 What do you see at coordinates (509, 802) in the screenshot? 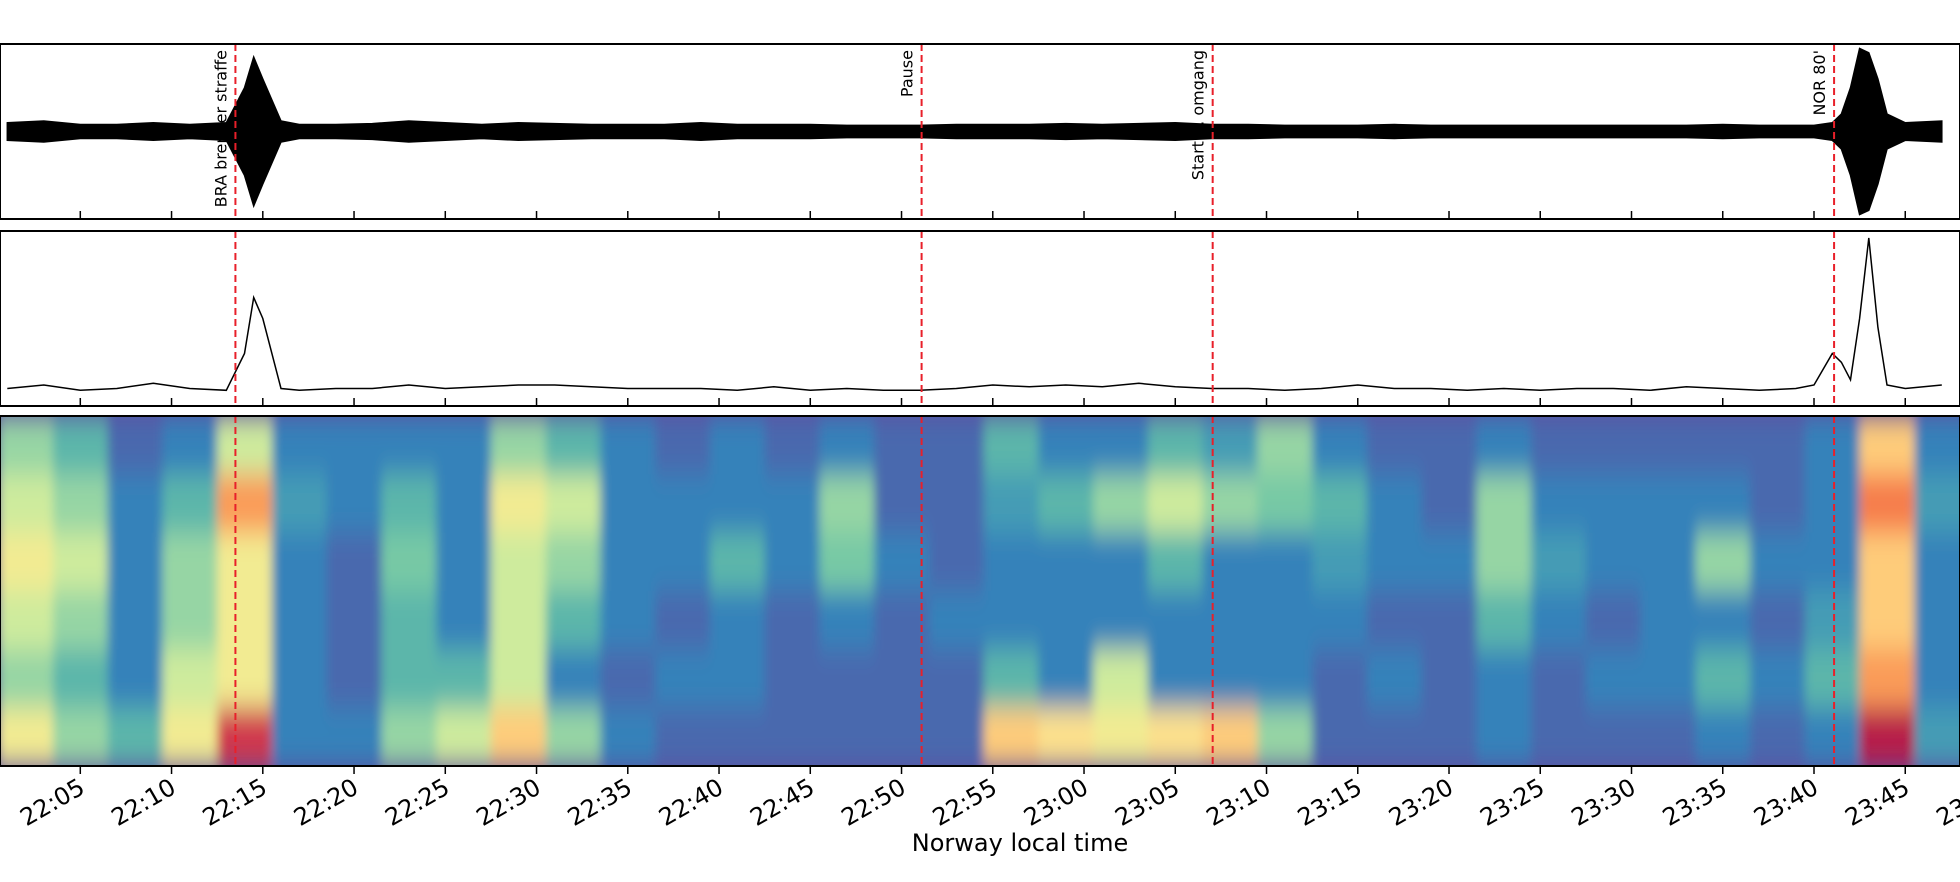
I see `x-tick-label: 22:30` at bounding box center [509, 802].